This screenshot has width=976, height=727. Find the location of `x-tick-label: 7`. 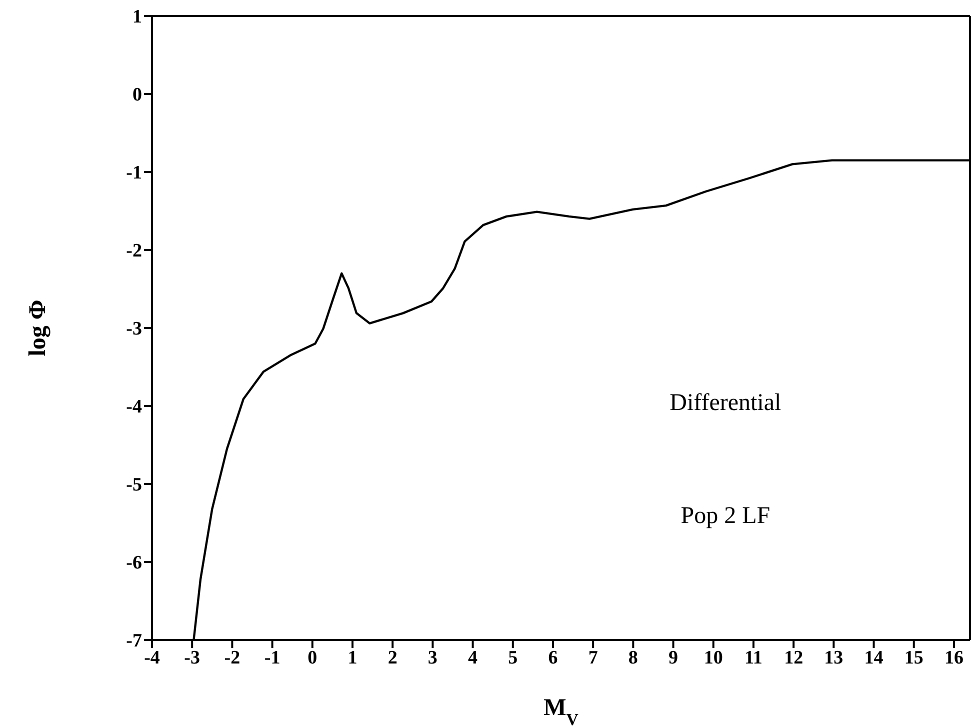

x-tick-label: 7 is located at coordinates (593, 657).